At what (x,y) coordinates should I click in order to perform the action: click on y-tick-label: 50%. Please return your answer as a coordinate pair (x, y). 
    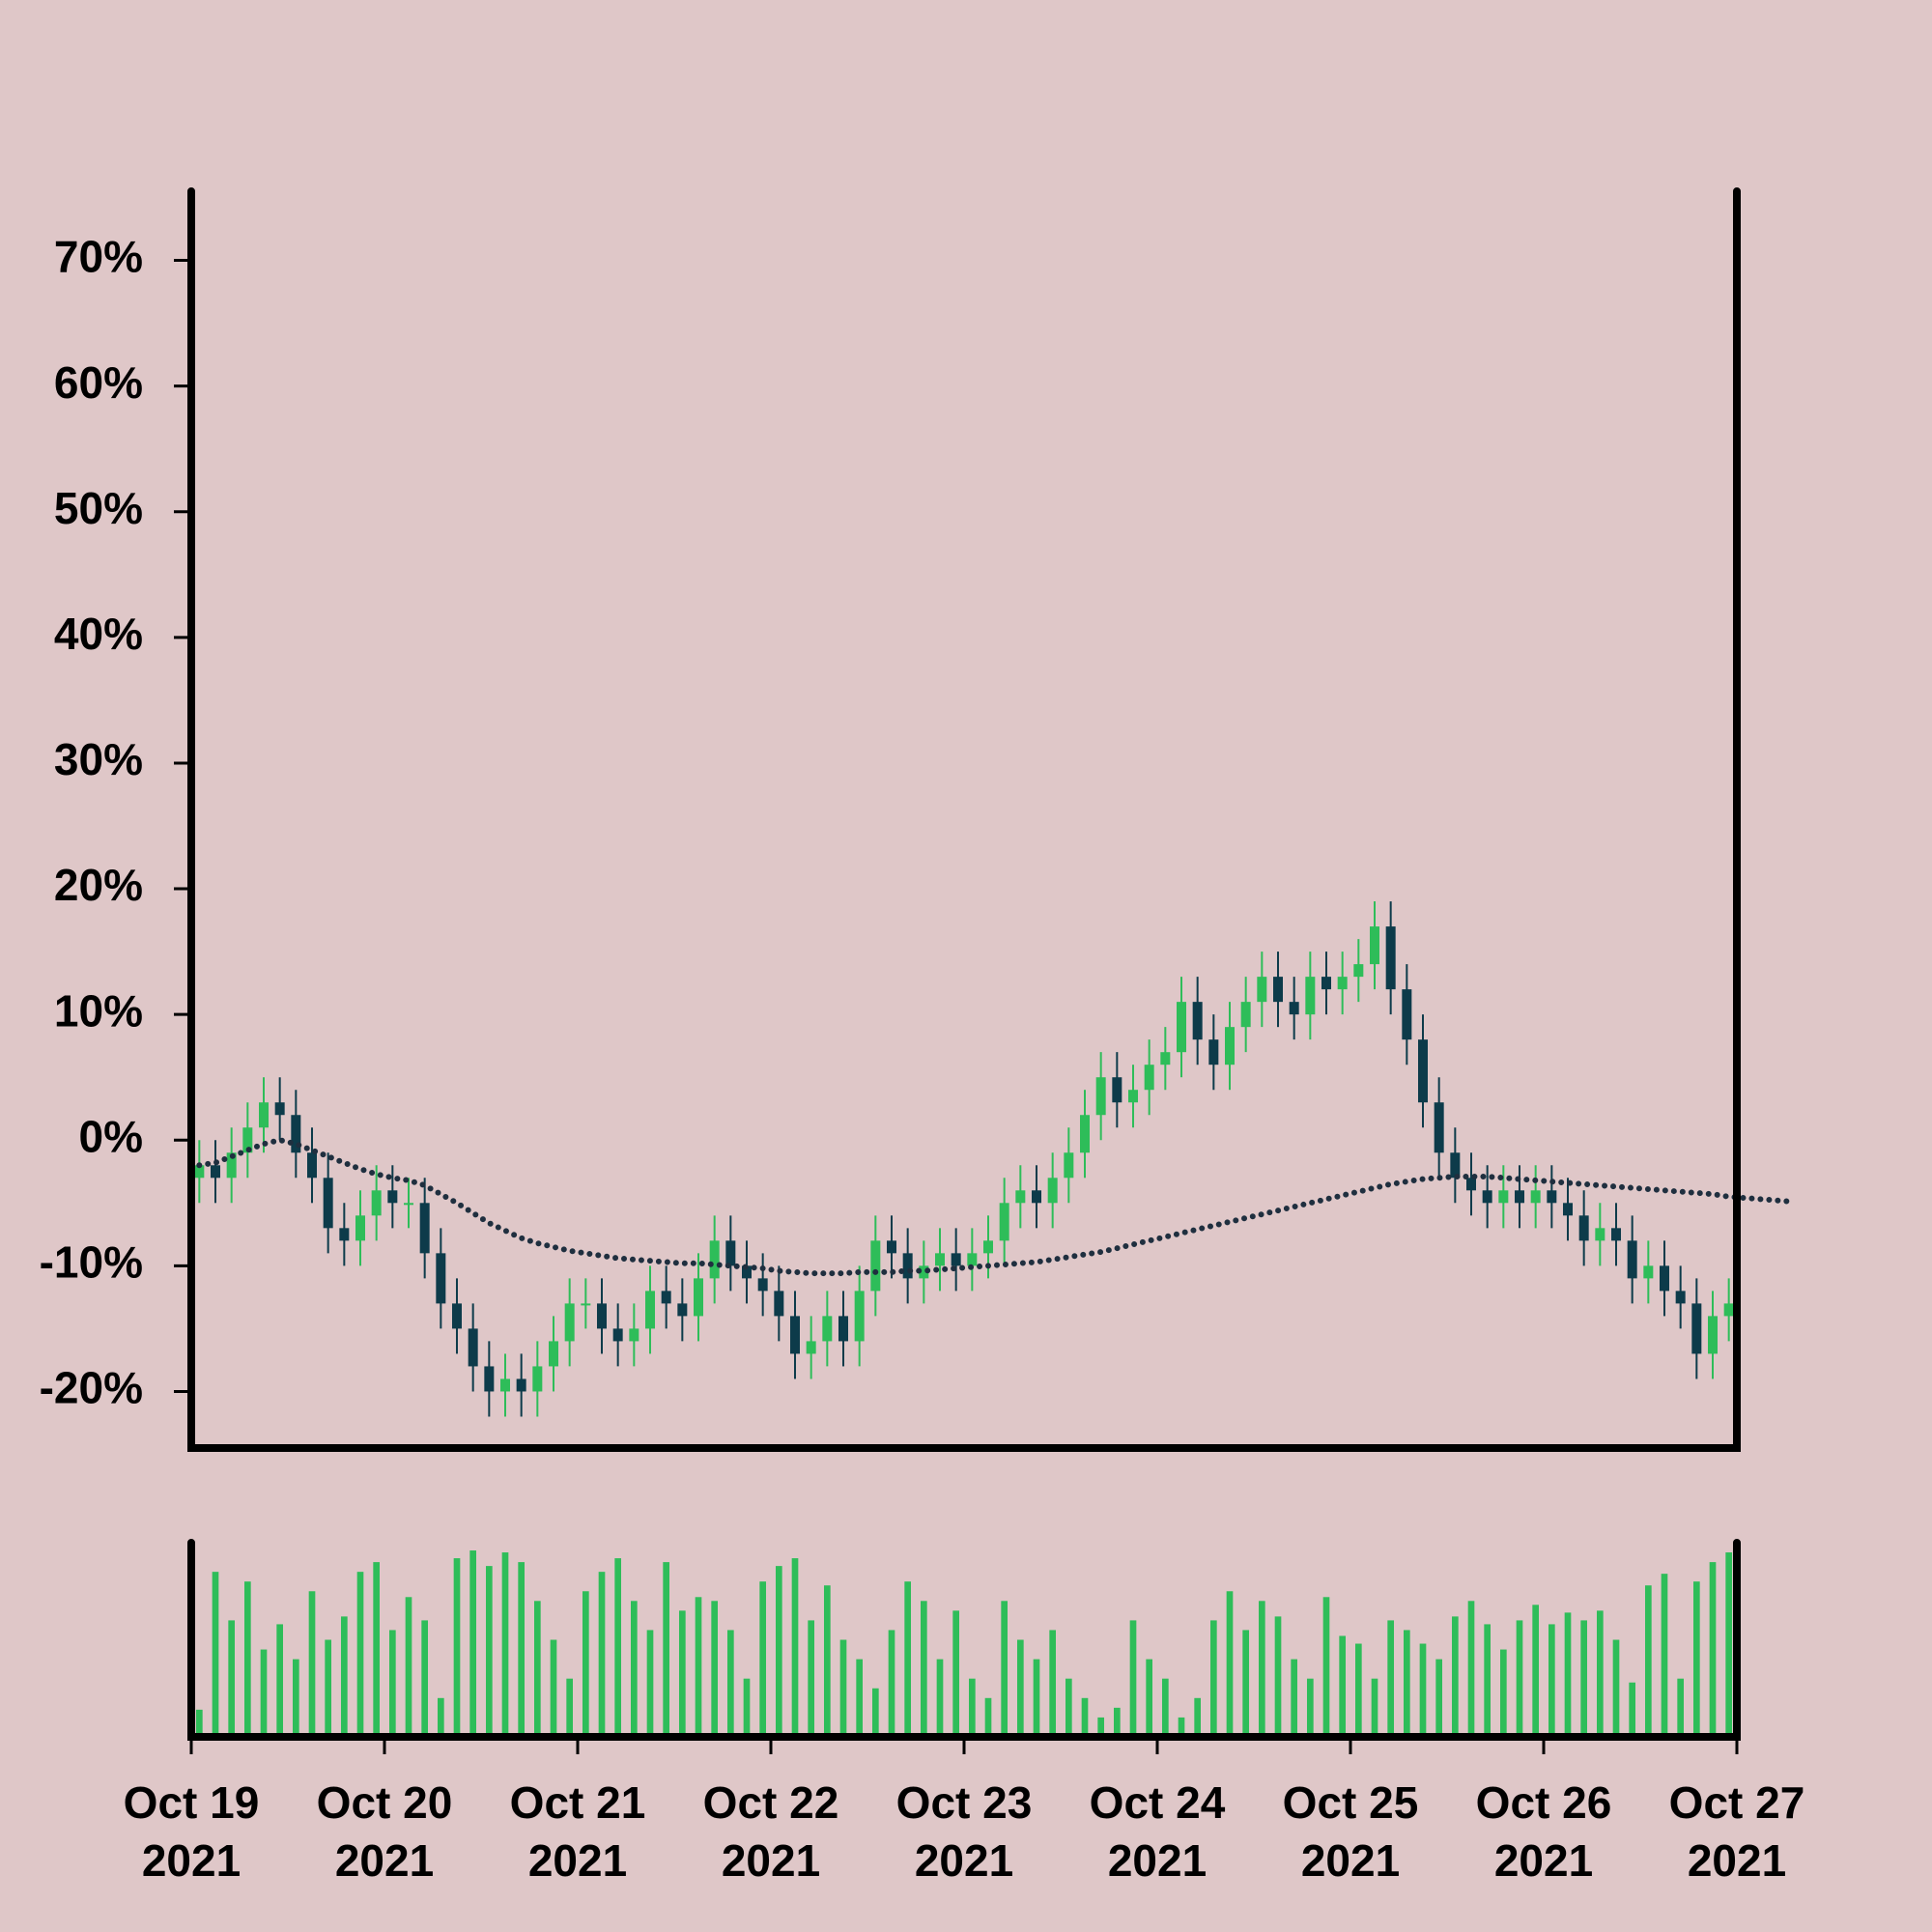
    Looking at the image, I should click on (98, 508).